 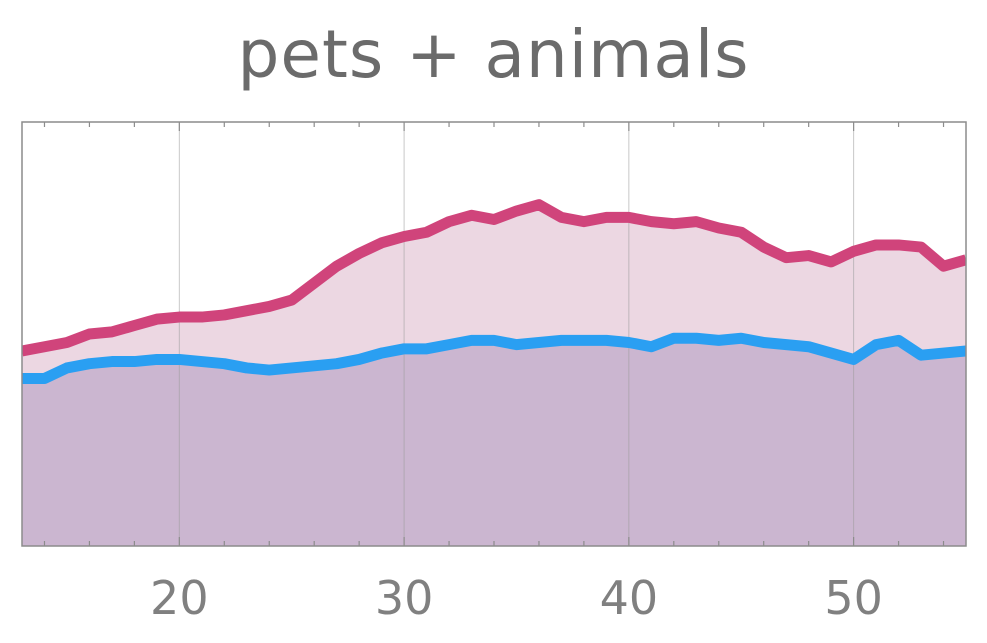 What do you see at coordinates (179, 598) in the screenshot?
I see `x-tick-label-20: 20` at bounding box center [179, 598].